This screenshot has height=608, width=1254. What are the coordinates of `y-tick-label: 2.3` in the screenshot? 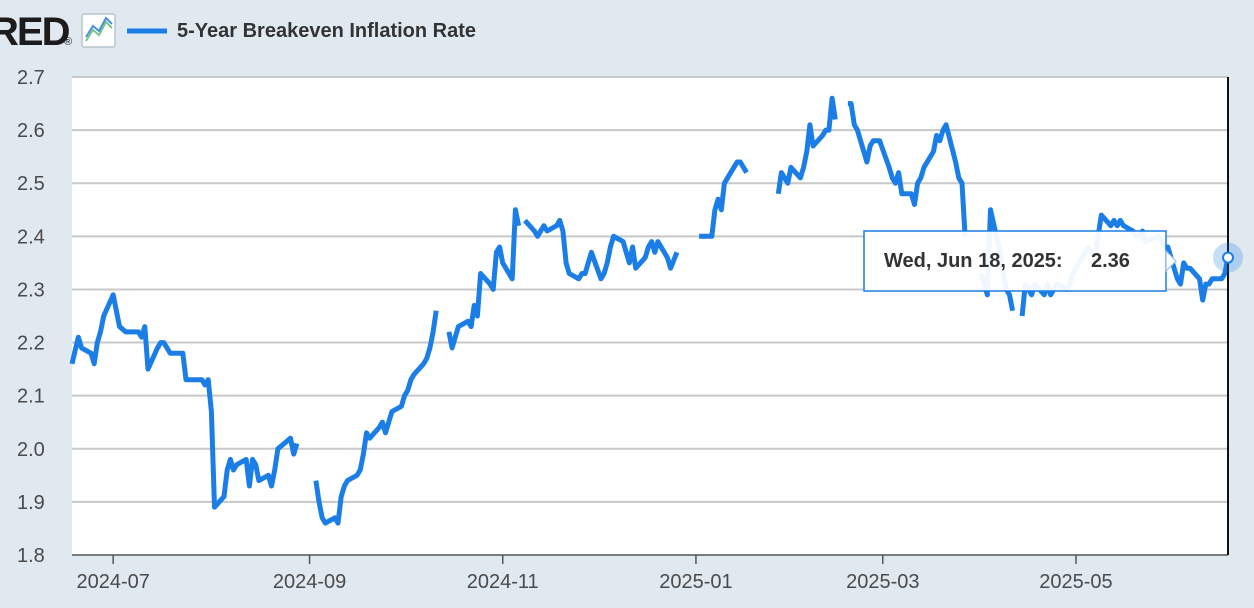 It's located at (31, 290).